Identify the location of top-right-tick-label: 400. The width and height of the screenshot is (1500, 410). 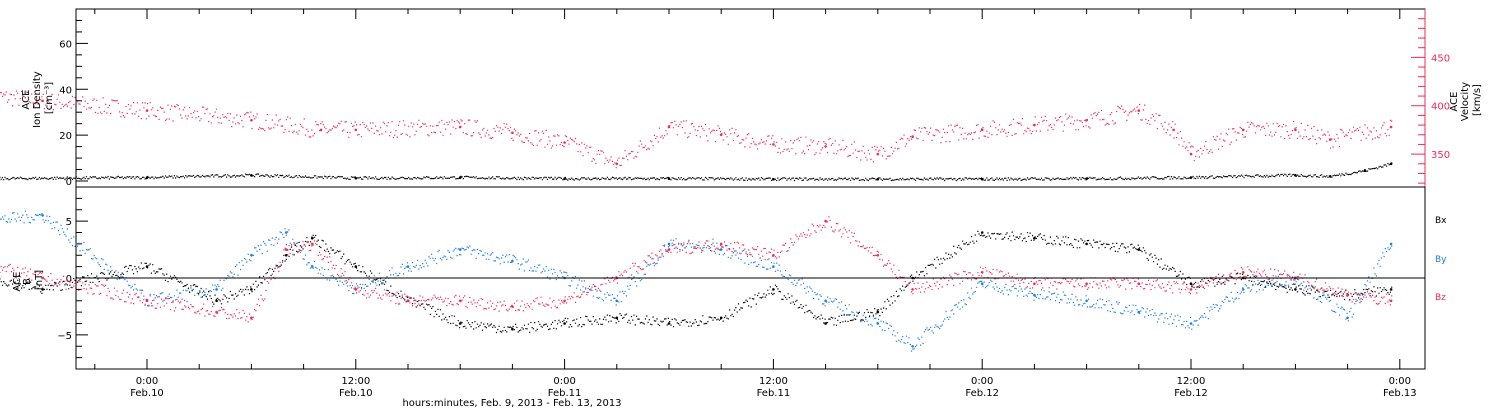
(1440, 107).